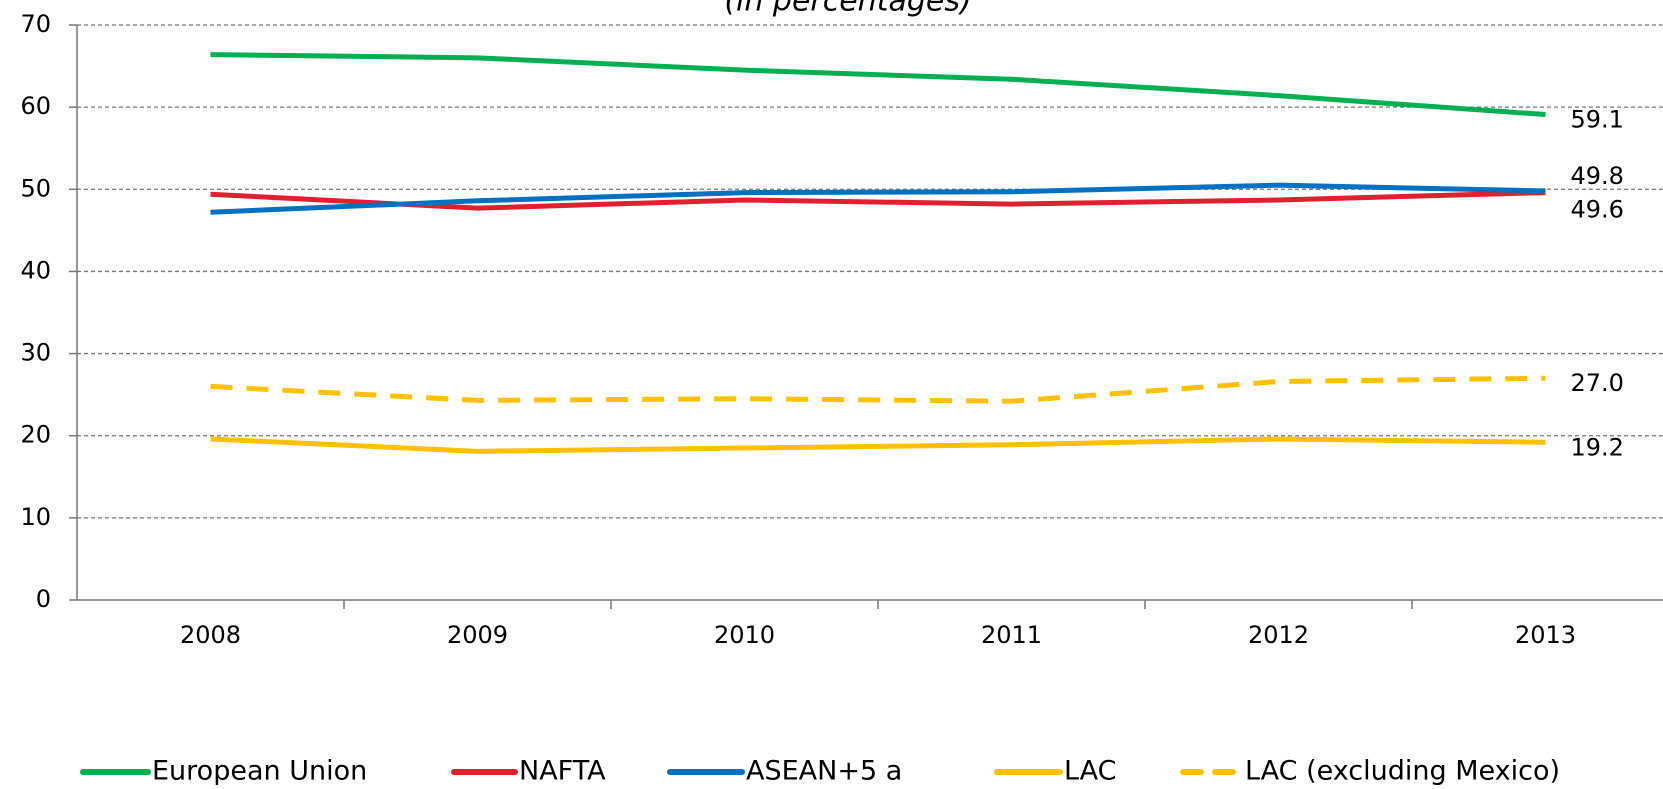  What do you see at coordinates (847, 9) in the screenshot?
I see `chart-subtitle: (in percentages)` at bounding box center [847, 9].